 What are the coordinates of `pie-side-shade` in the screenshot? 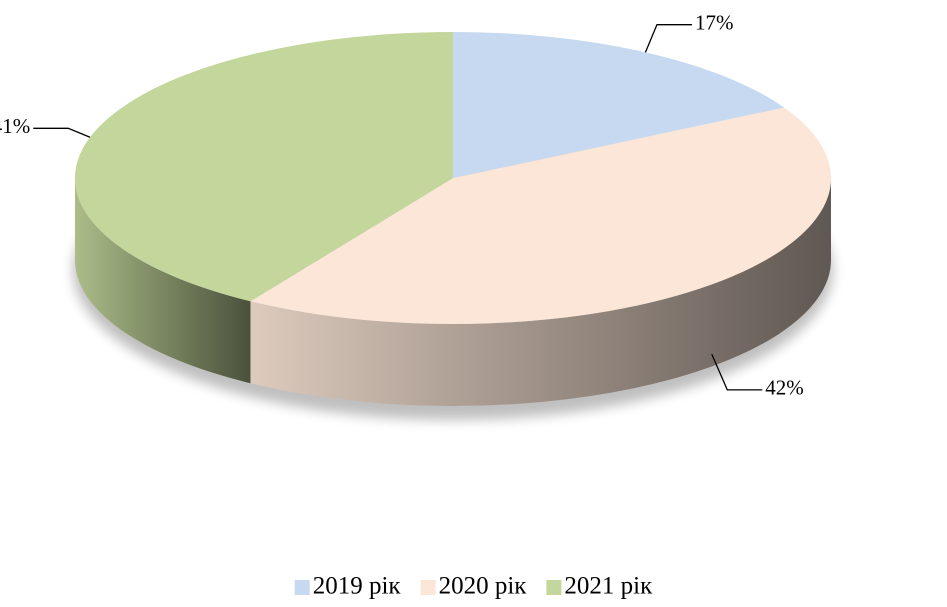 It's located at (163, 281).